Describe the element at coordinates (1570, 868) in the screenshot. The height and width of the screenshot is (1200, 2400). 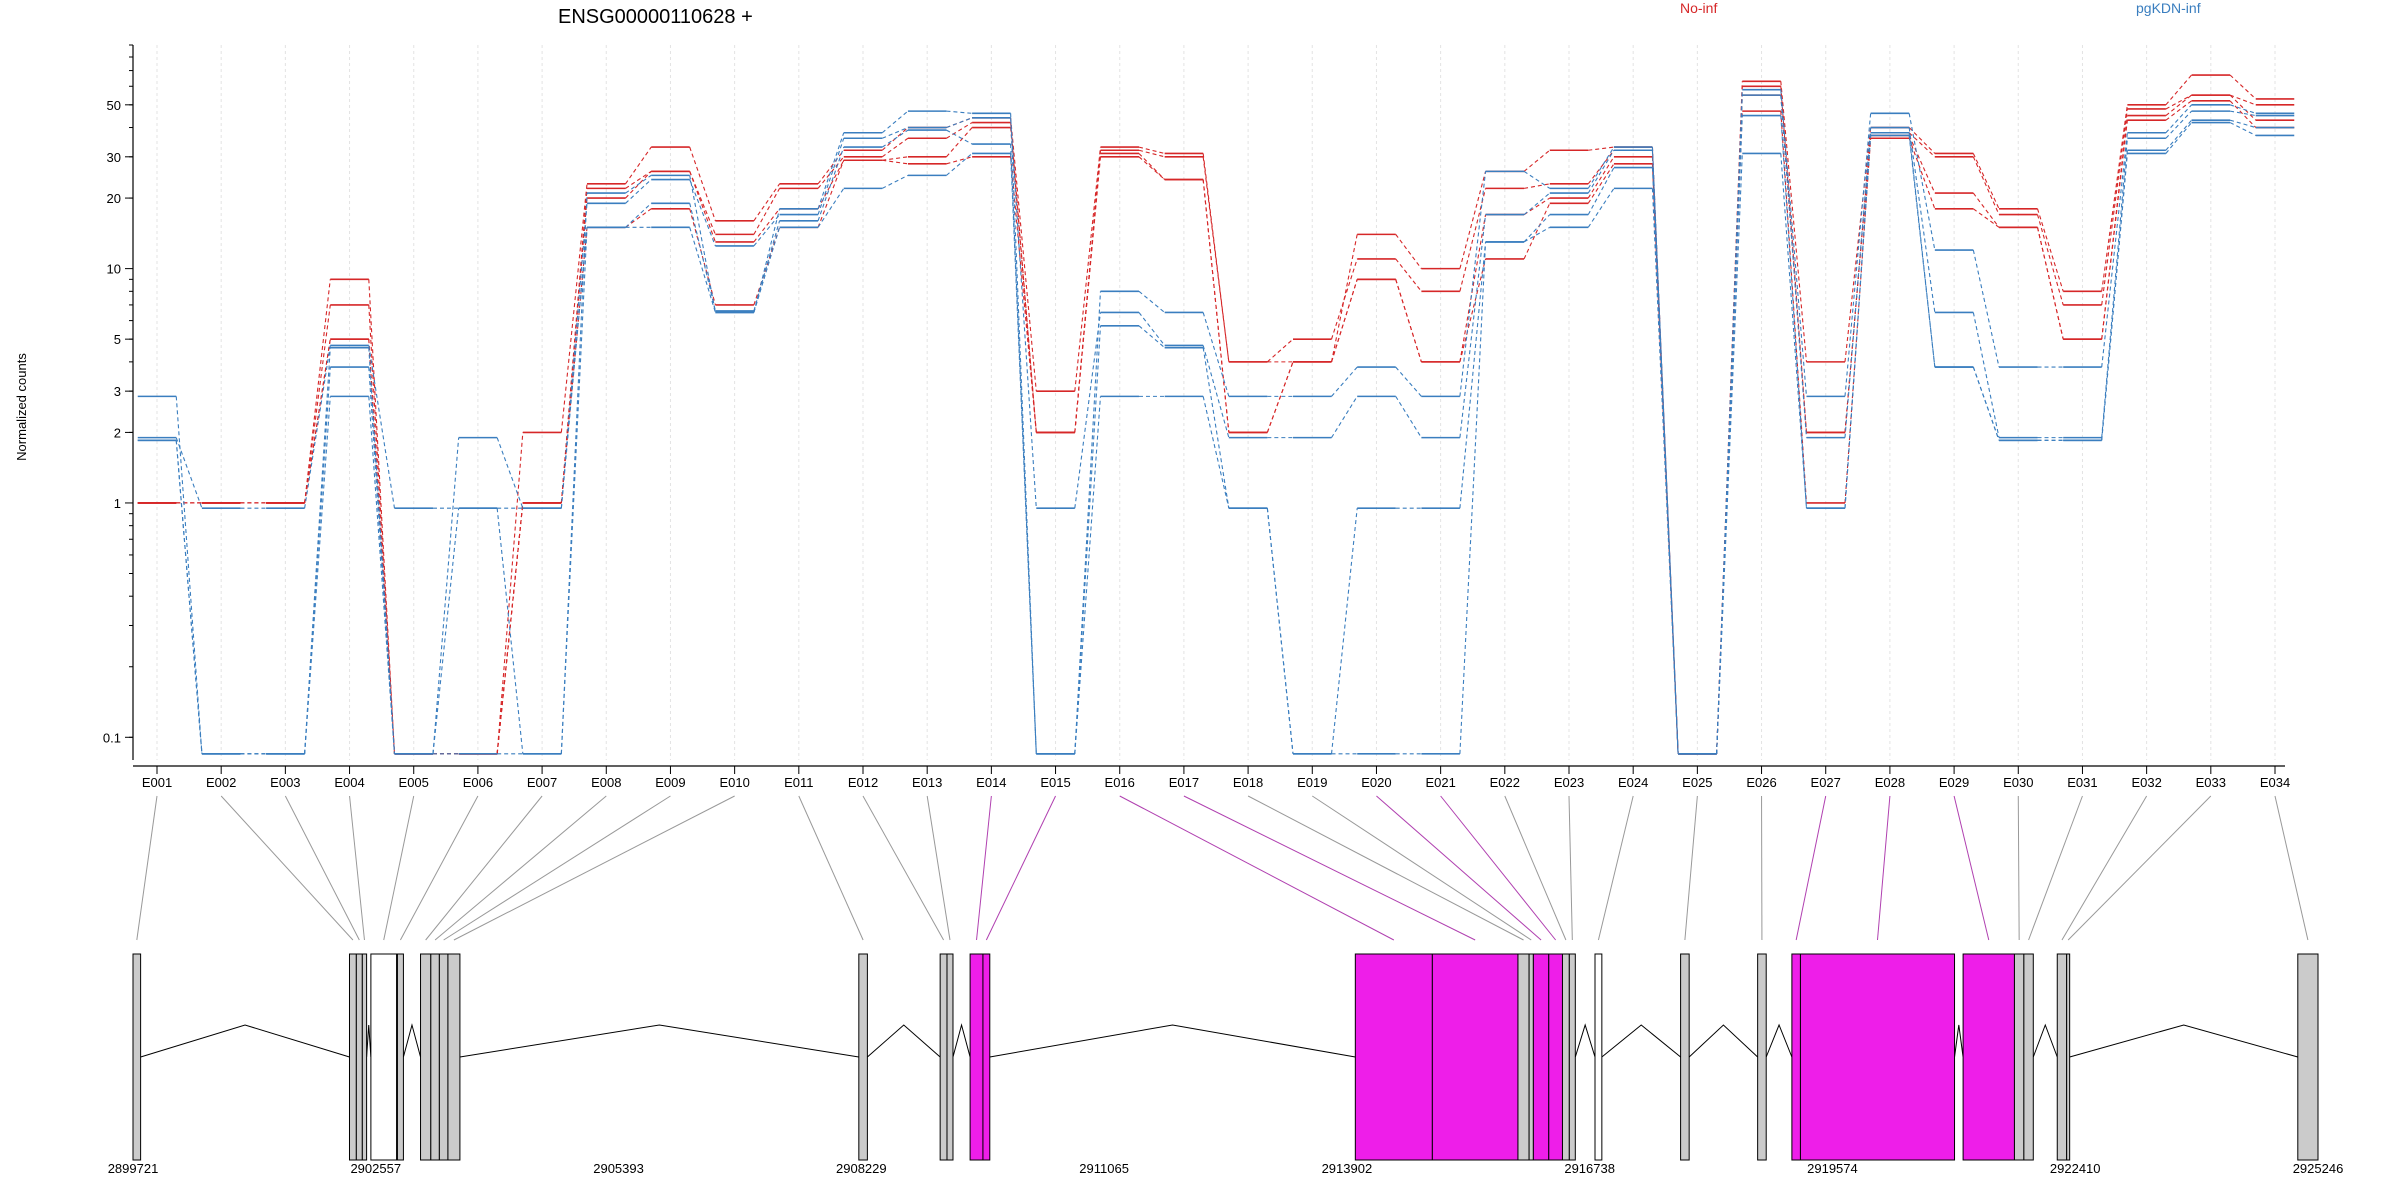
I see `connector-E023` at that location.